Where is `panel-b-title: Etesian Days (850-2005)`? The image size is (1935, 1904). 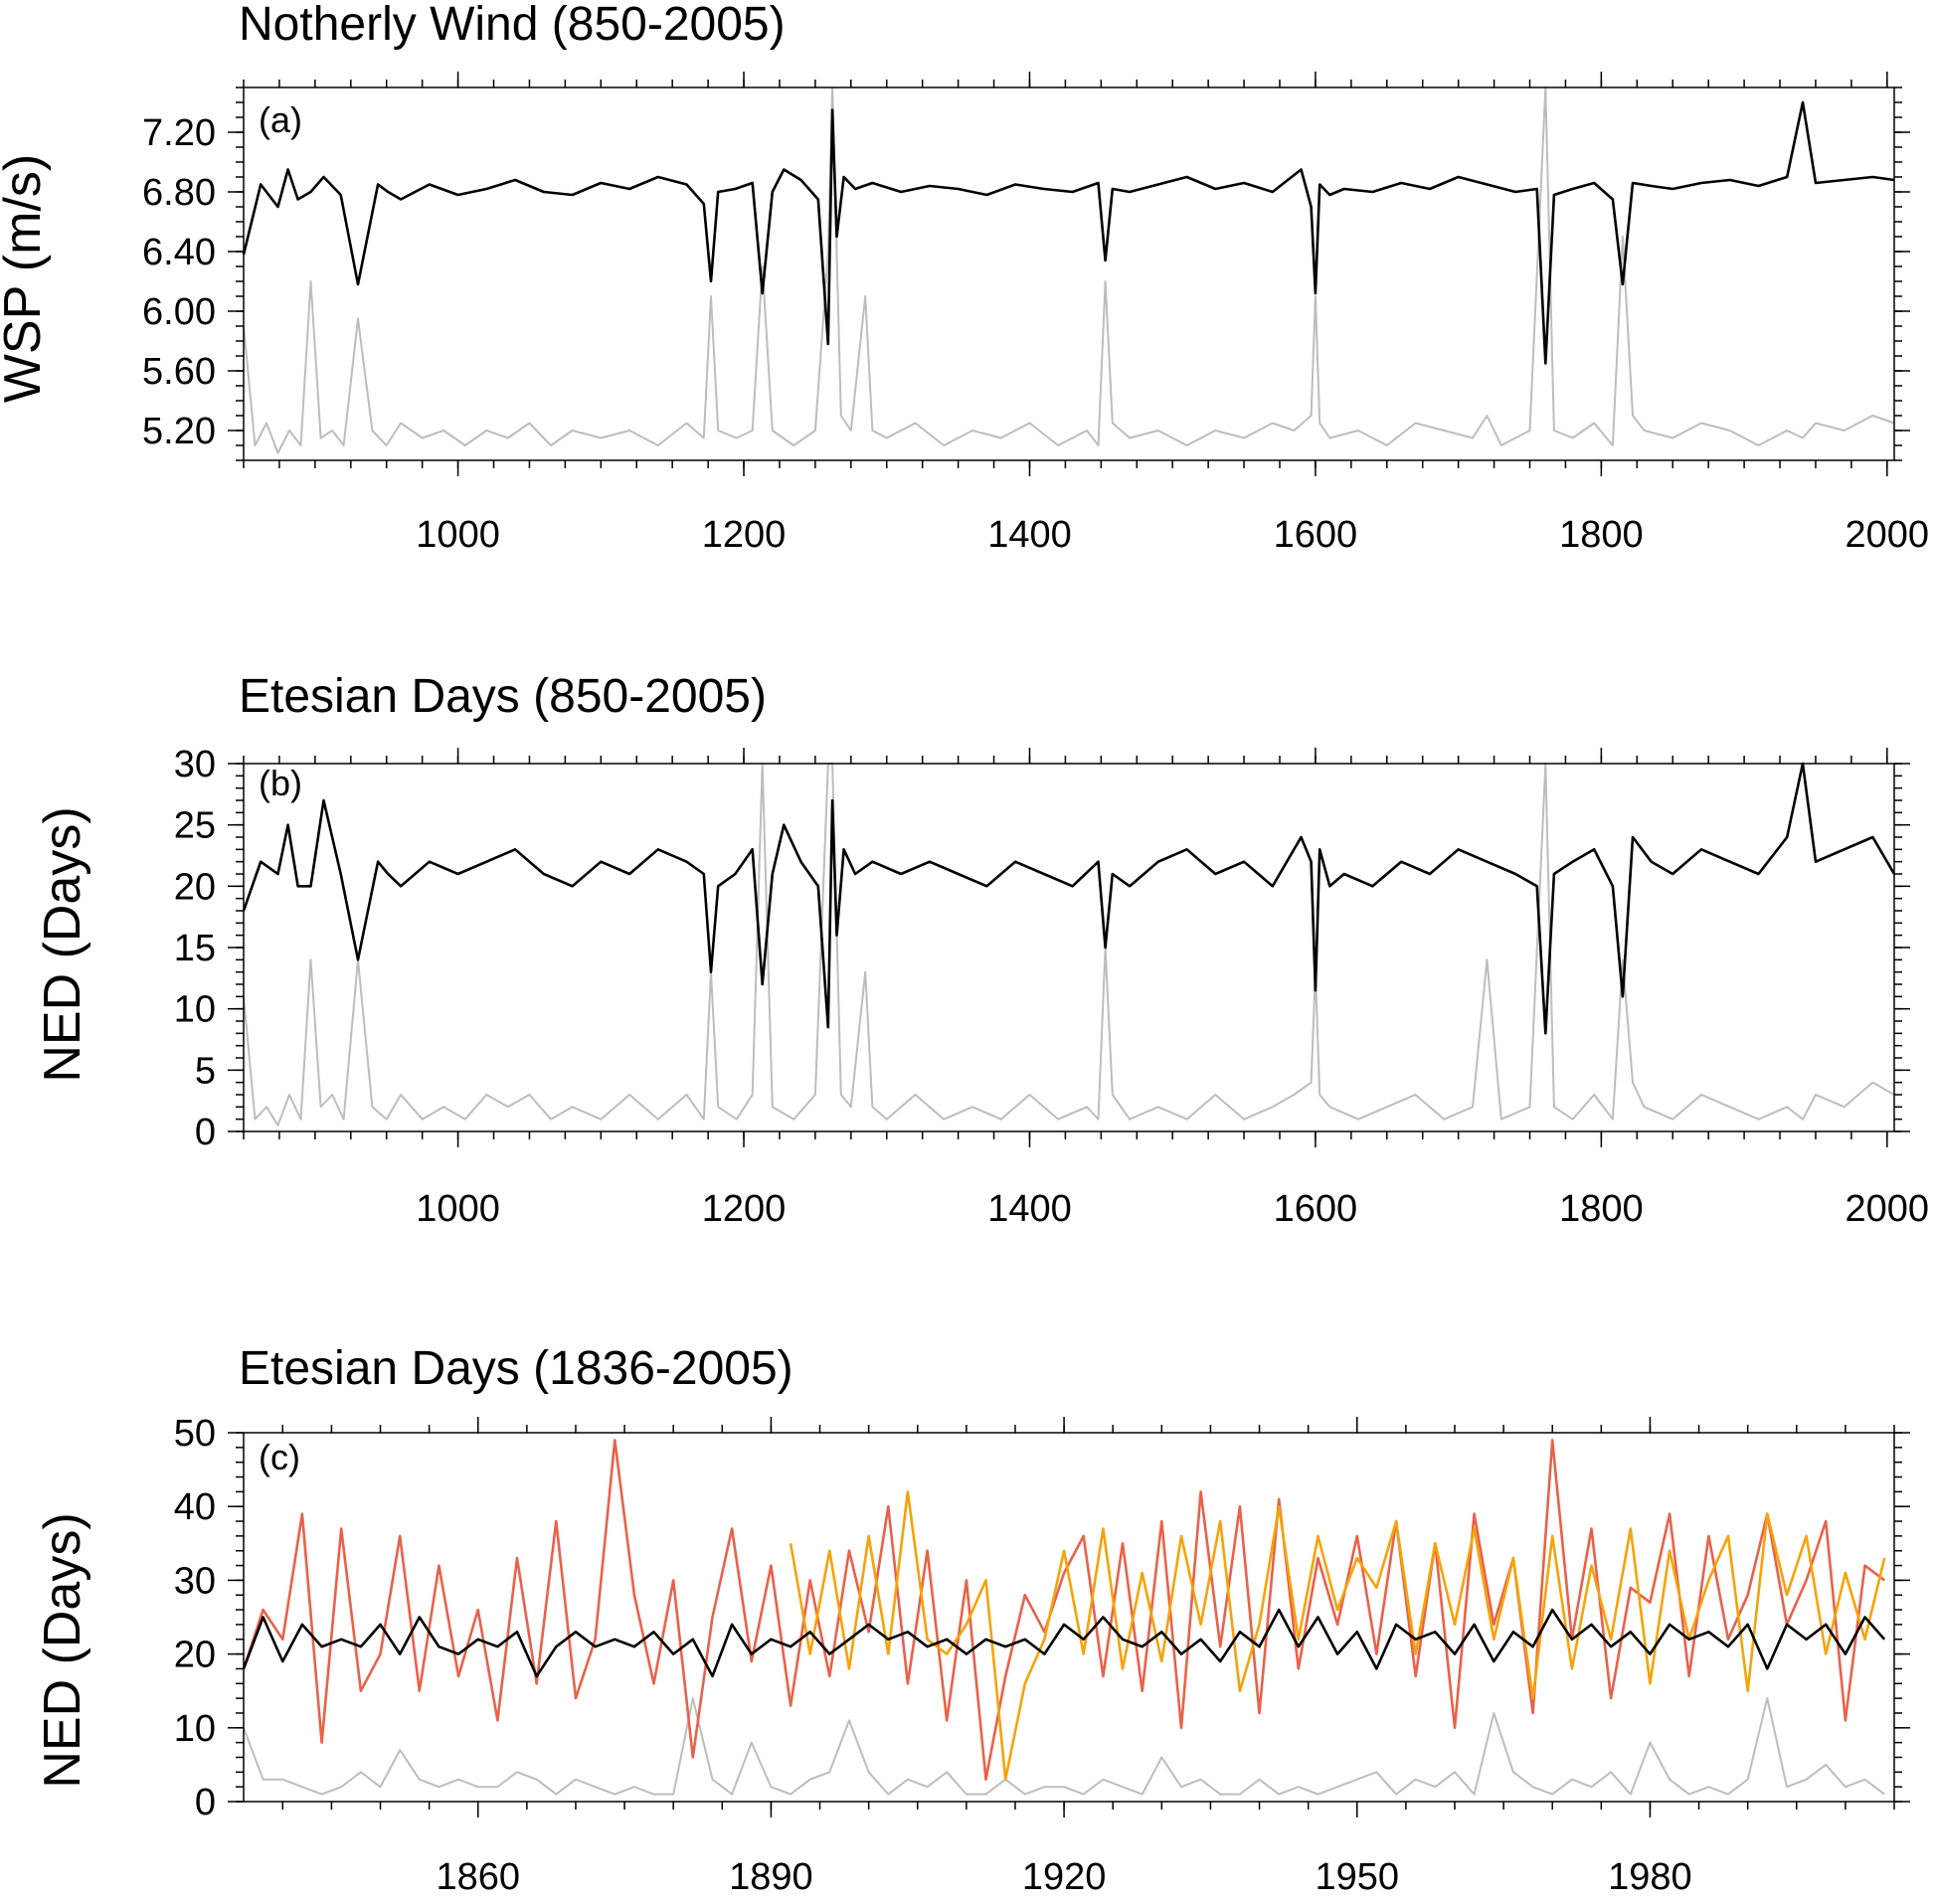 panel-b-title: Etesian Days (850-2005) is located at coordinates (503, 696).